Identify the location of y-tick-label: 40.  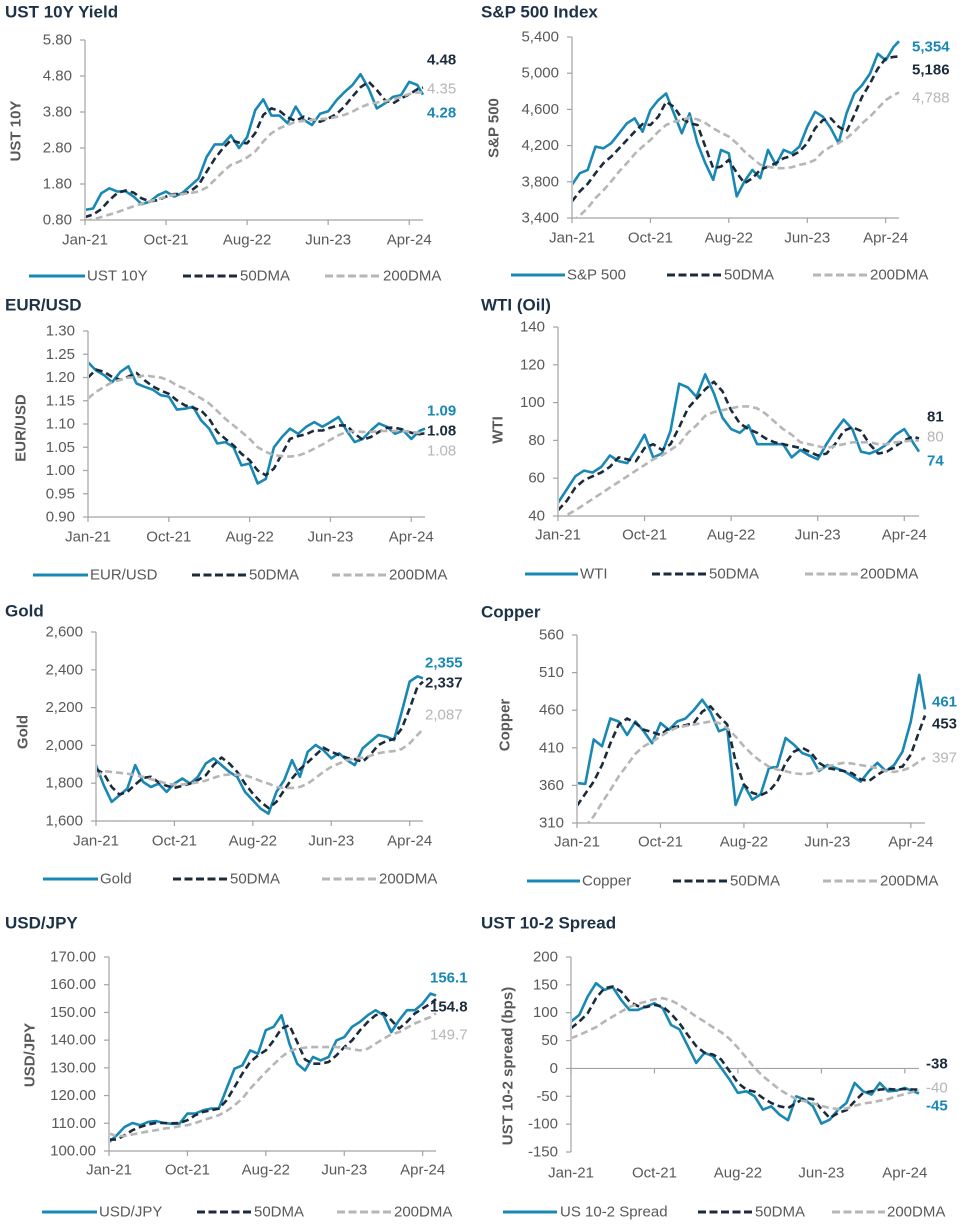
(536, 516).